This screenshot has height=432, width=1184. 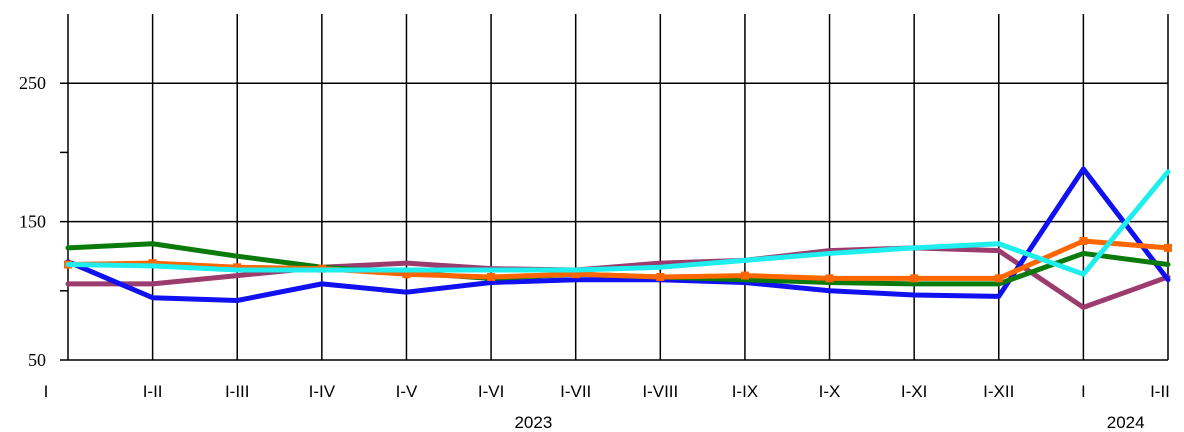 I want to click on x-tick-label: I-XII, so click(x=998, y=391).